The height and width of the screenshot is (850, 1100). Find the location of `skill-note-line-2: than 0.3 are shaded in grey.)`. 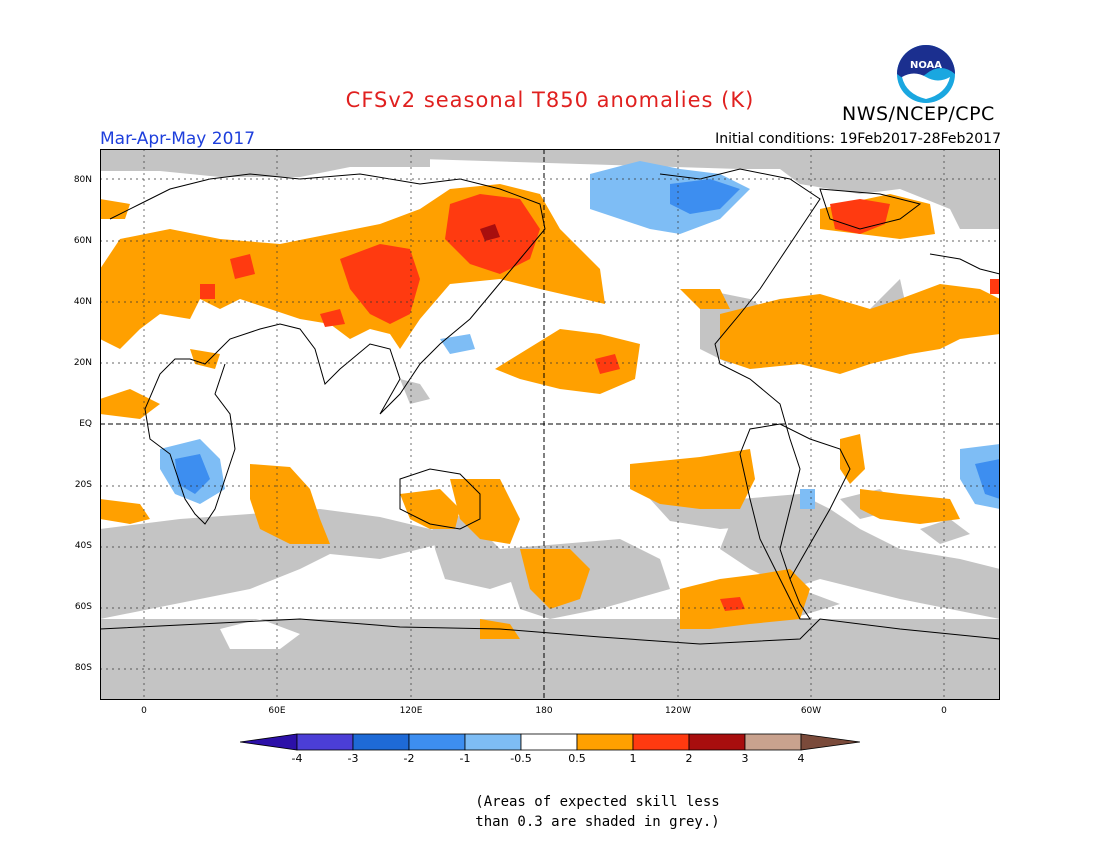

skill-note-line-2: than 0.3 are shaded in grey.) is located at coordinates (597, 822).